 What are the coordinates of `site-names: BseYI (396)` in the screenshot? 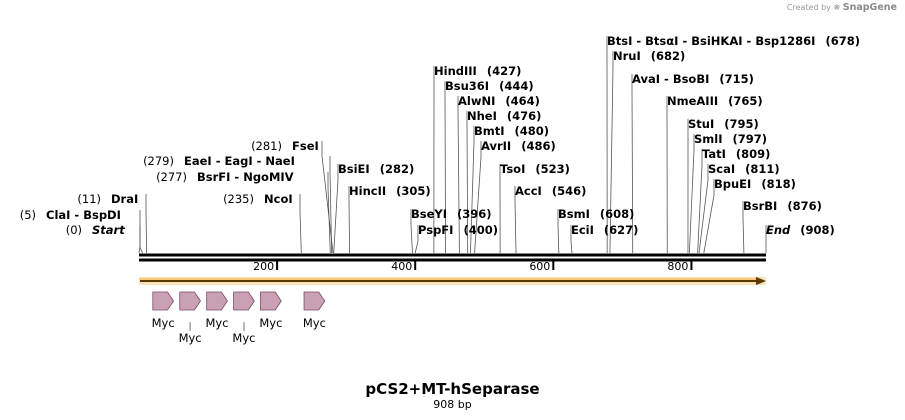 It's located at (451, 214).